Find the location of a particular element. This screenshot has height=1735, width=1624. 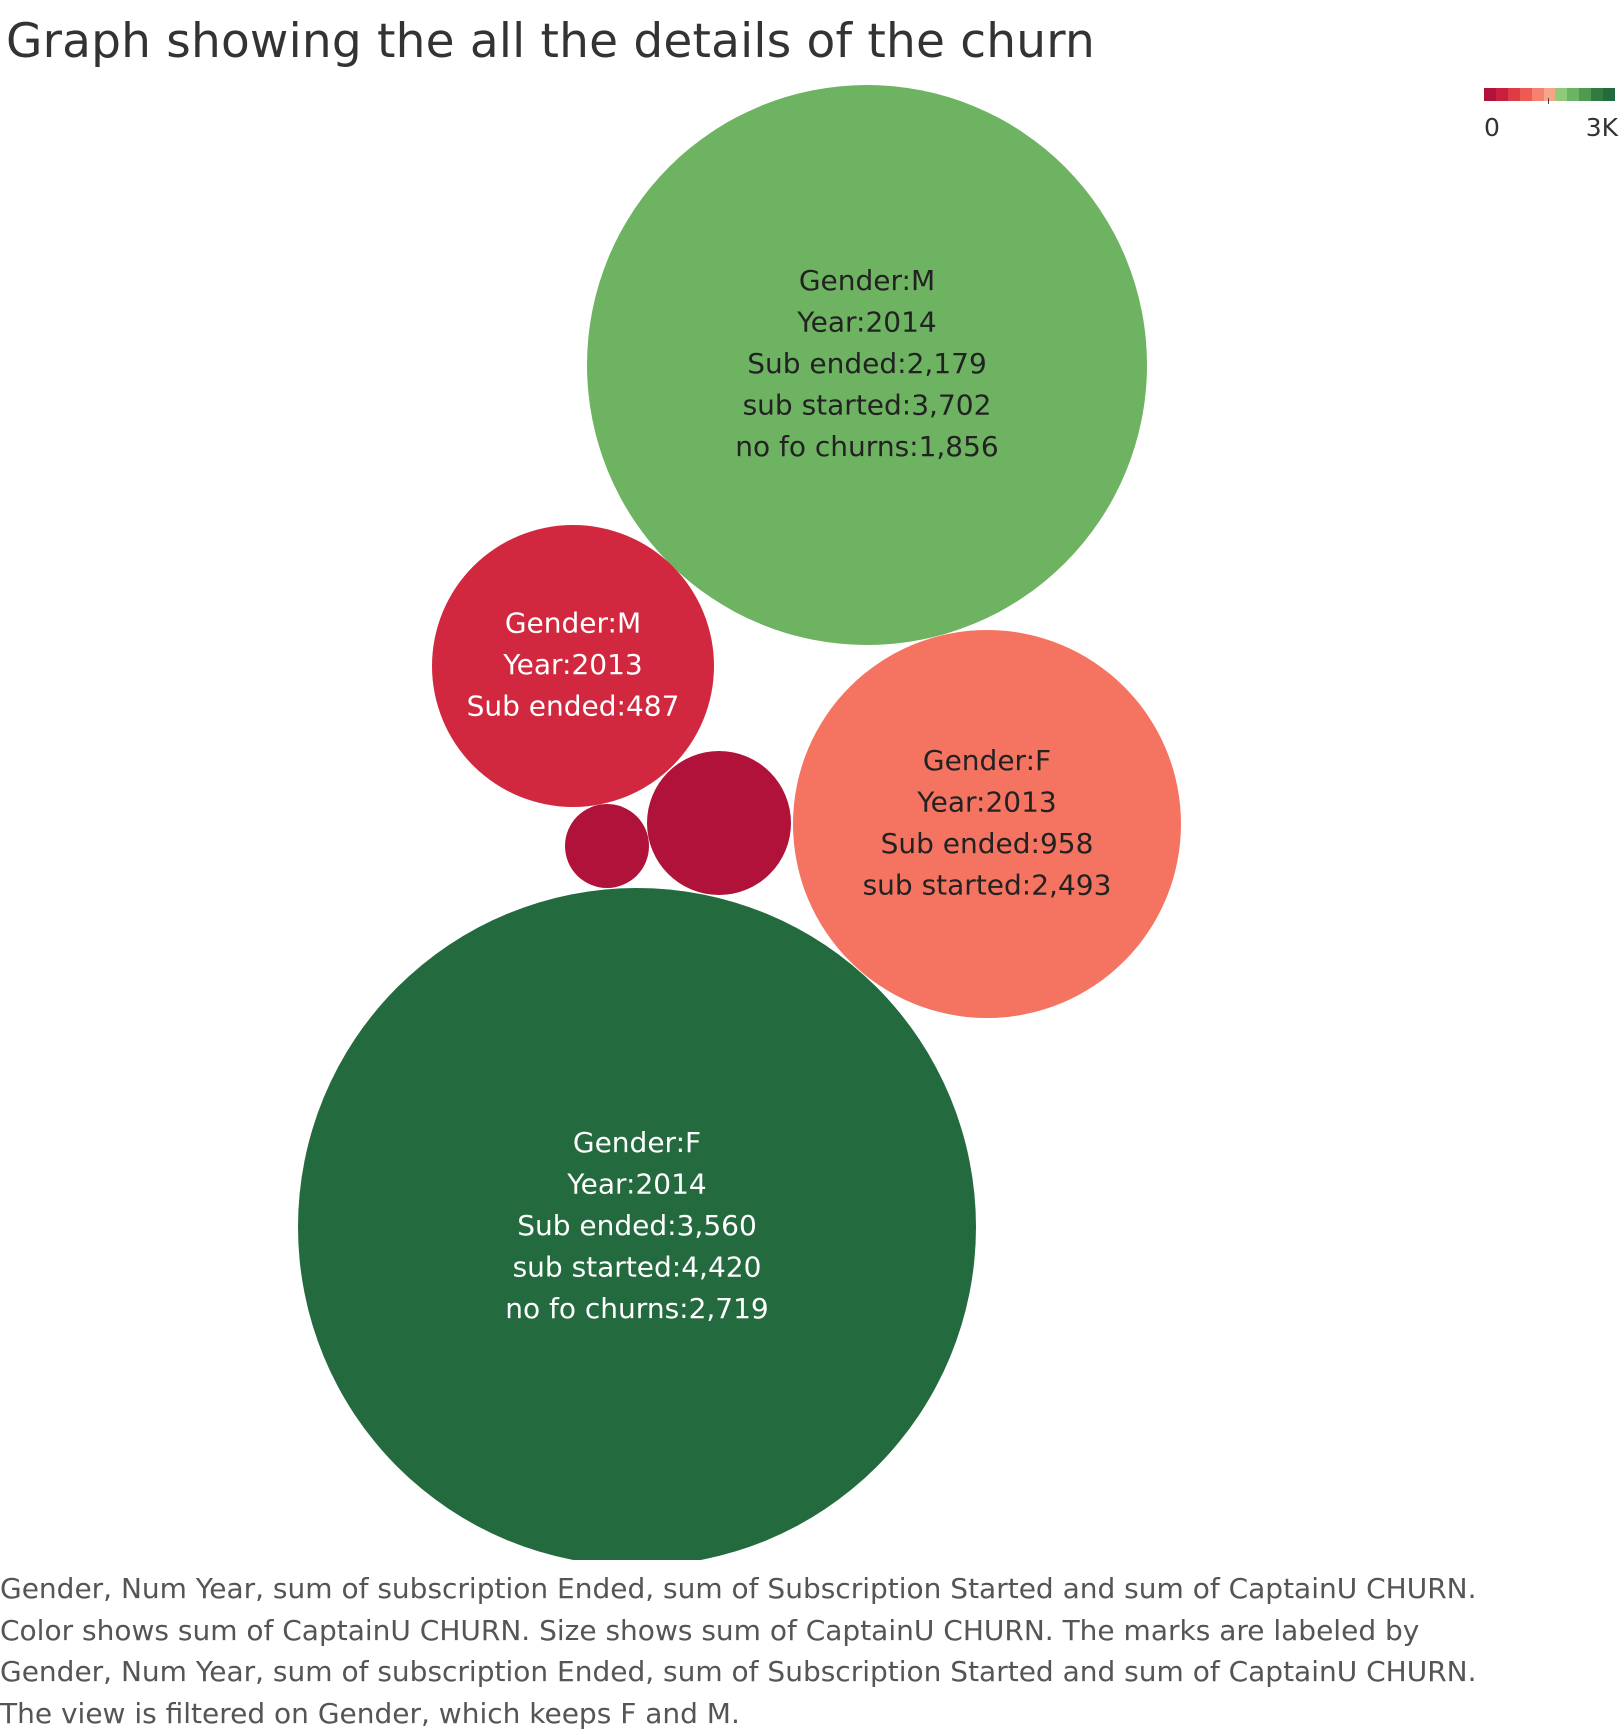

bubble-m-2014-label-2: Year:2014 is located at coordinates (866, 322).